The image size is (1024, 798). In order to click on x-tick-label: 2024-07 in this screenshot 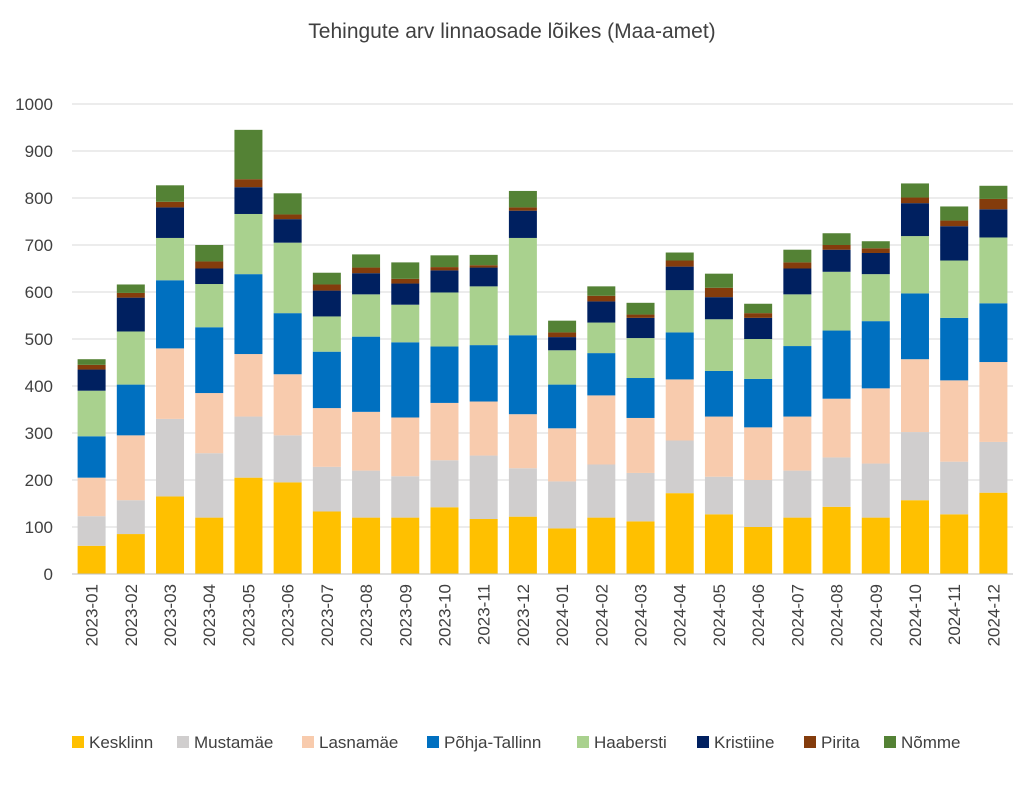, I will do `click(797, 615)`.